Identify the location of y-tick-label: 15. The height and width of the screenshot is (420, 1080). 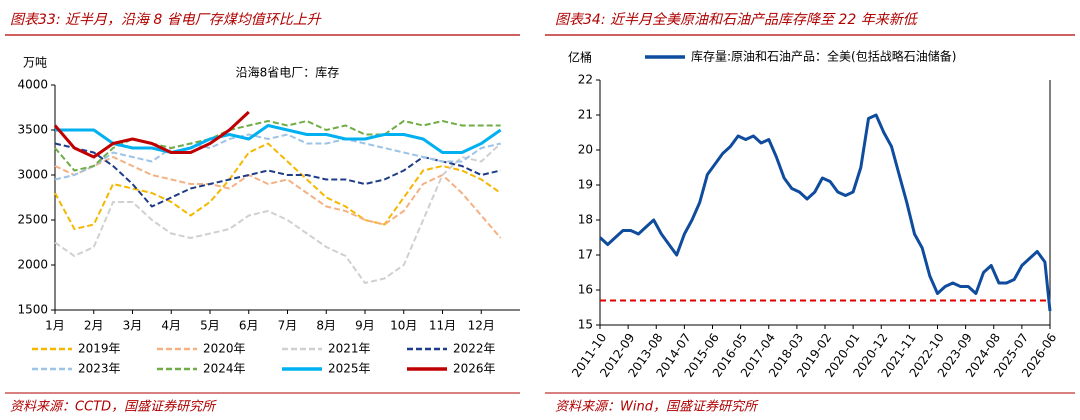
(585, 325).